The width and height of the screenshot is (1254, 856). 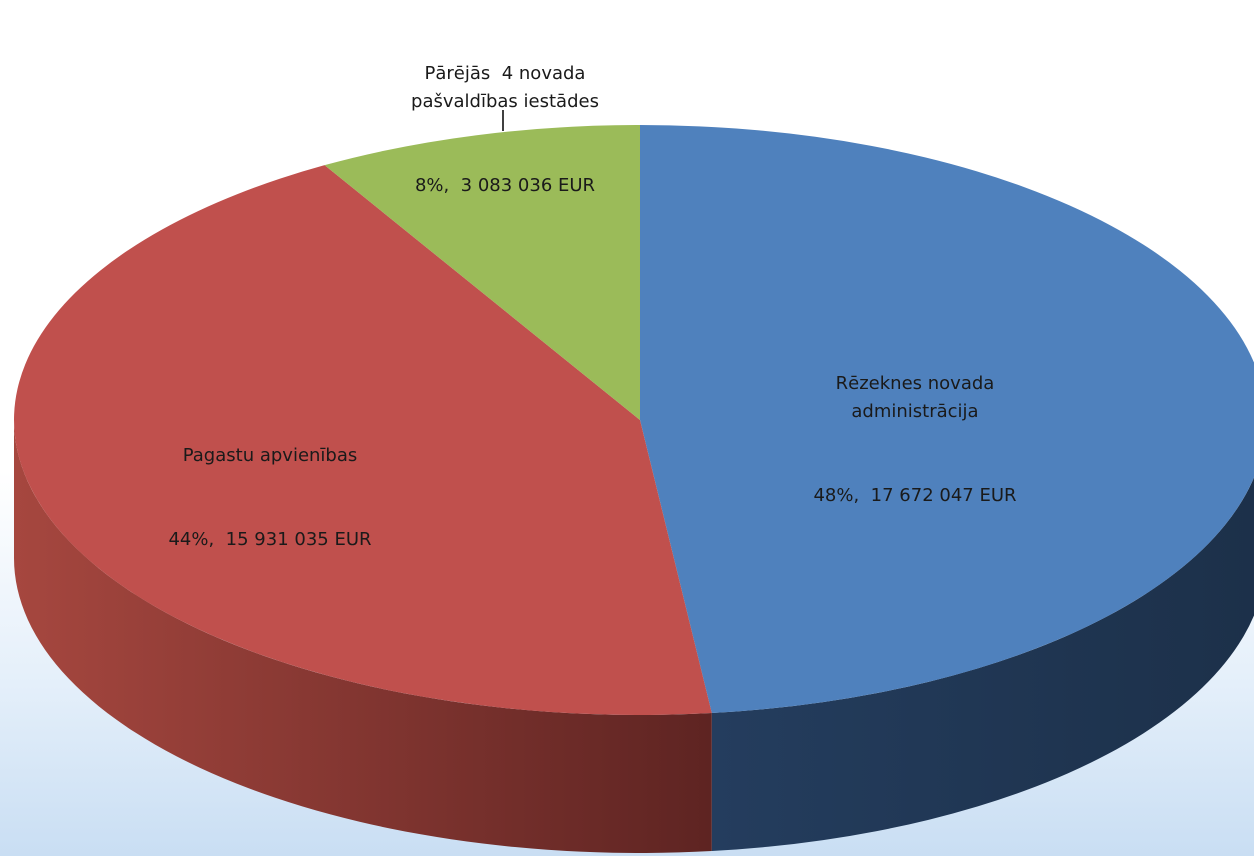 I want to click on category-label: Rēzeknes novada administrācija, so click(x=918, y=397).